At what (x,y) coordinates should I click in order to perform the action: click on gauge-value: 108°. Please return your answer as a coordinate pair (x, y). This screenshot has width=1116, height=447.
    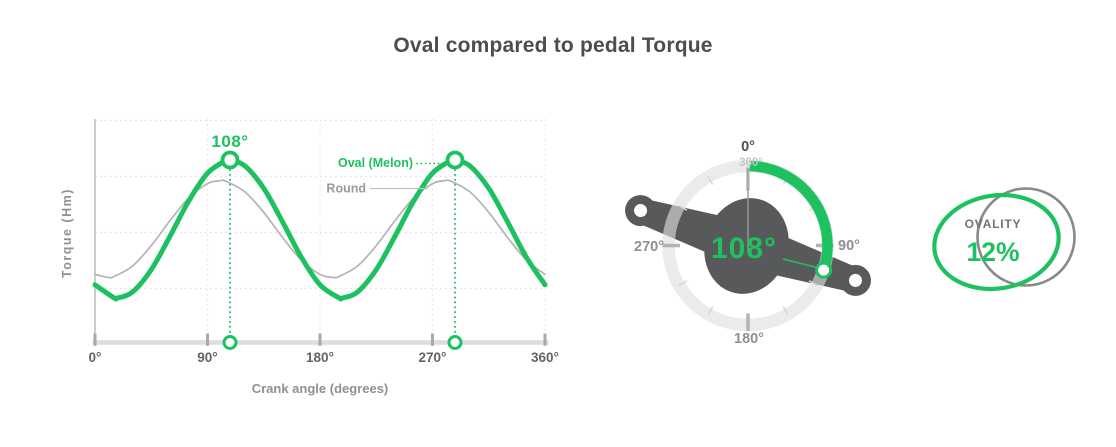
    Looking at the image, I should click on (744, 248).